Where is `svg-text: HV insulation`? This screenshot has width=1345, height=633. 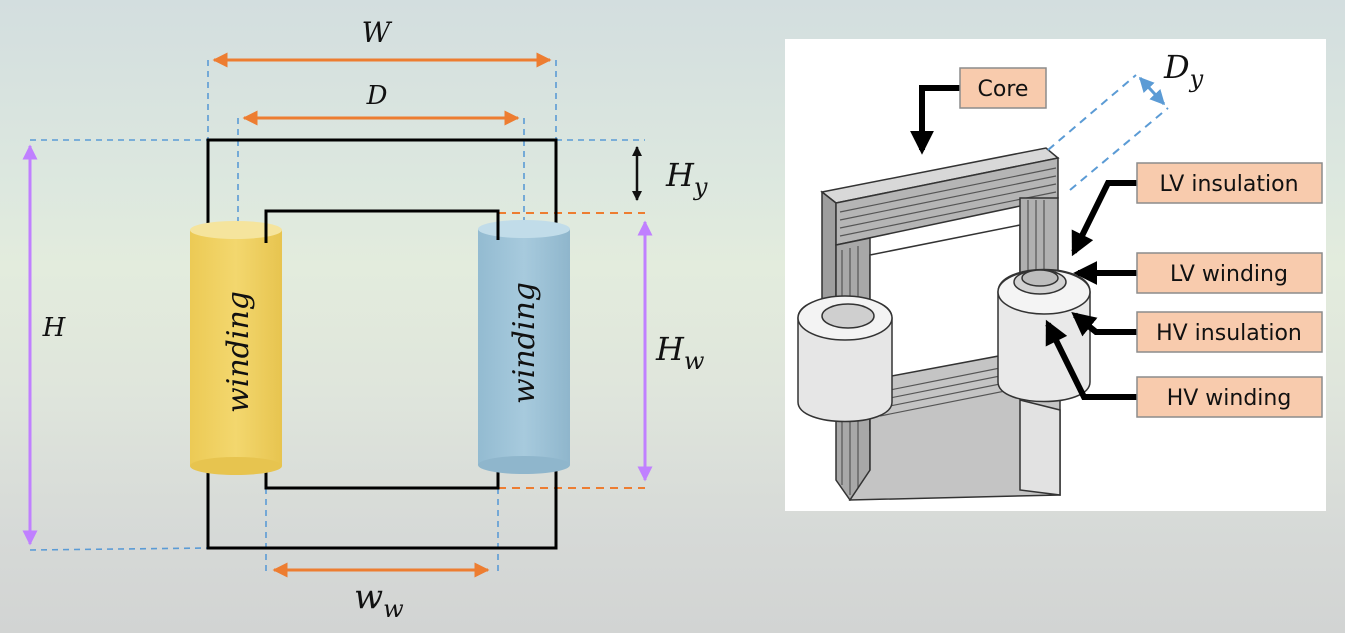
svg-text: HV insulation is located at coordinates (1229, 333).